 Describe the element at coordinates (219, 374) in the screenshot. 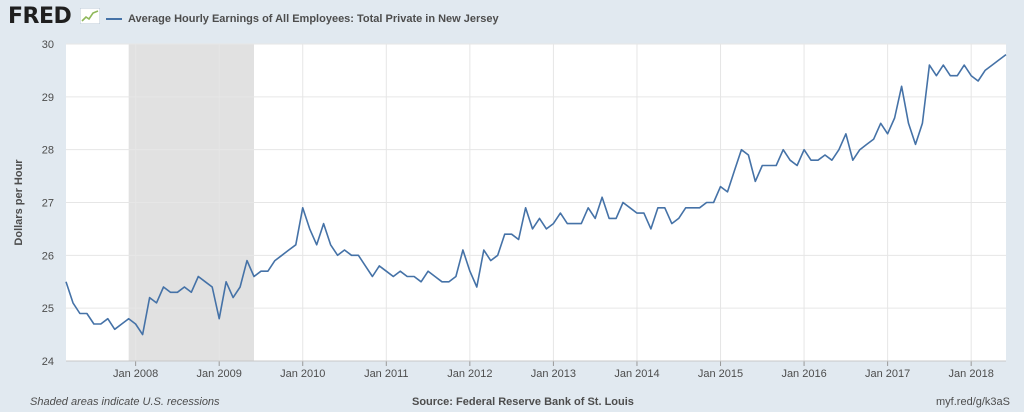

I see `x-tick-label: Jan 2009` at that location.